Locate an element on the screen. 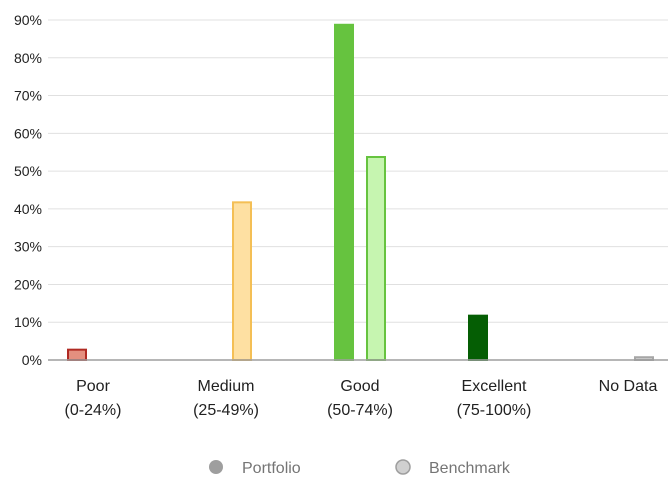 This screenshot has width=668, height=483. x-tick-sublabel: (50-74%) is located at coordinates (360, 410).